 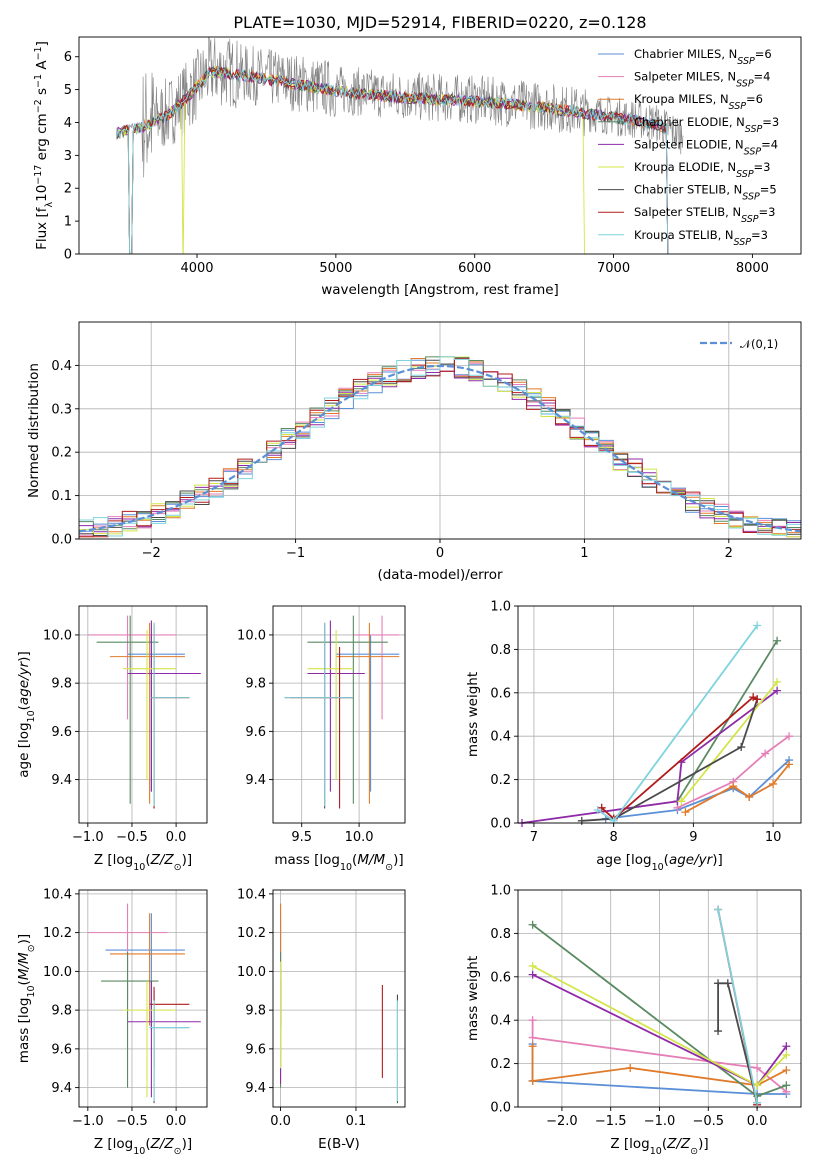 I want to click on x-tick-label: 10.0, so click(x=359, y=837).